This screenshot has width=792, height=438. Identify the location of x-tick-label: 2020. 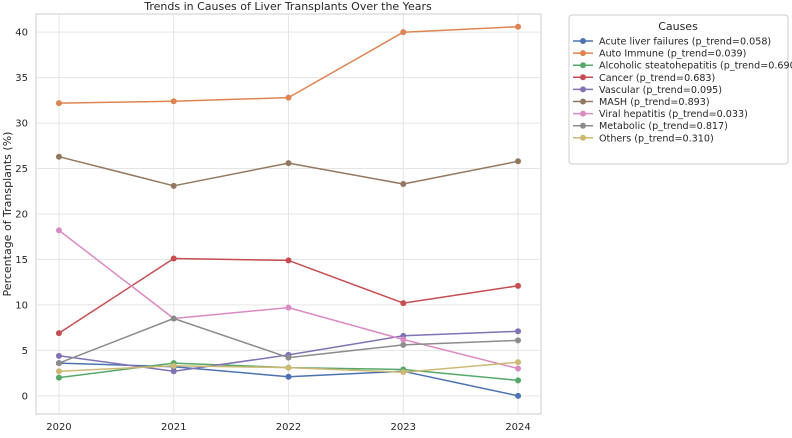
(58, 427).